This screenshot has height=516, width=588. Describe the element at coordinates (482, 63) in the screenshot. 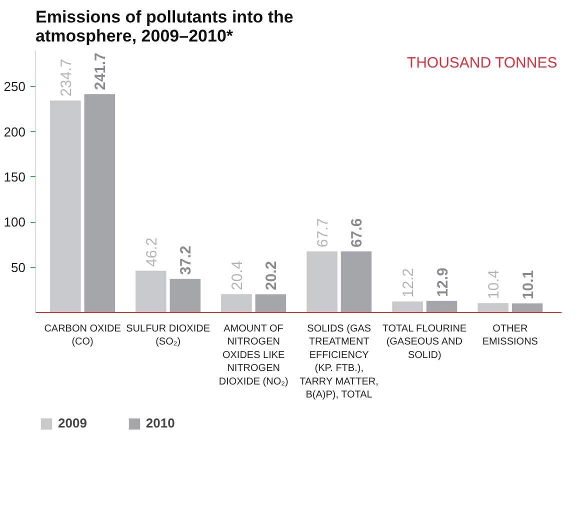

I see `chart-subtitle: THOUSAND TONNES` at that location.